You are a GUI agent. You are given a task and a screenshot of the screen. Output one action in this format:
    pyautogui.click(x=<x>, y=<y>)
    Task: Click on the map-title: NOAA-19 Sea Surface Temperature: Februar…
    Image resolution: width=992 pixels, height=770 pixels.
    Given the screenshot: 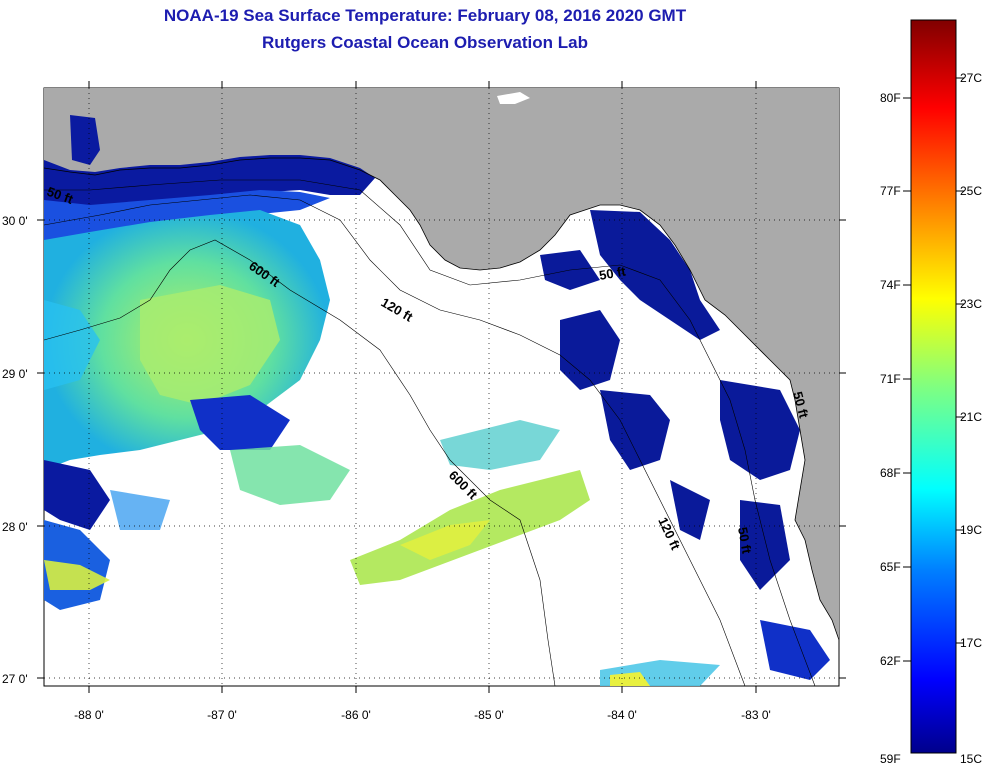 What is the action you would take?
    pyautogui.click(x=425, y=15)
    